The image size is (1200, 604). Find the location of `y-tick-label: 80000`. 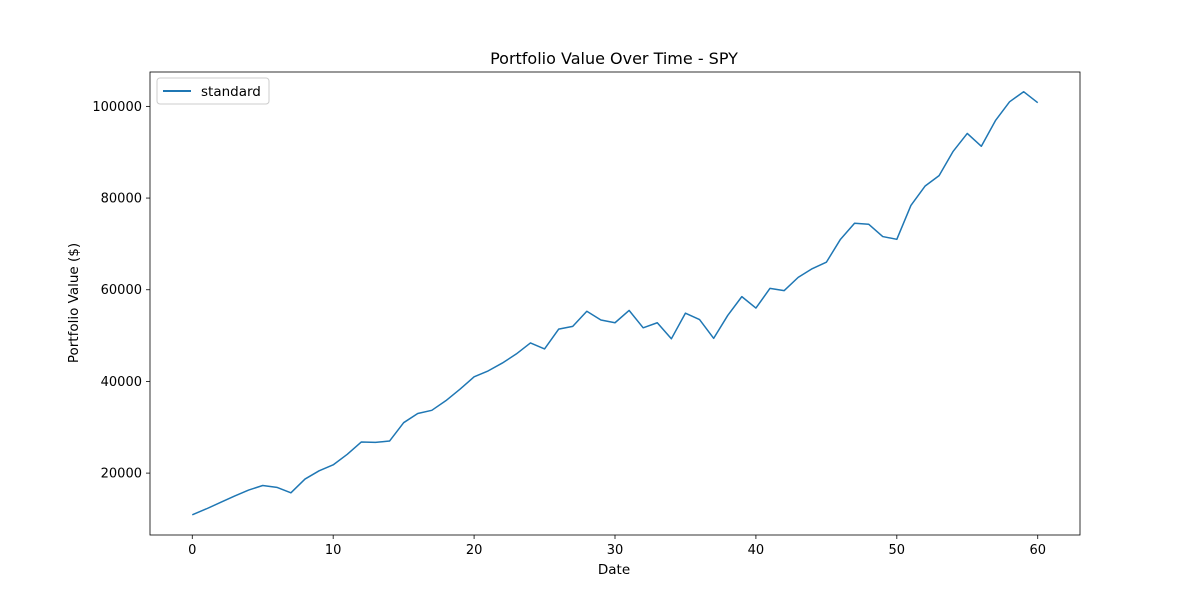

y-tick-label: 80000 is located at coordinates (121, 199).